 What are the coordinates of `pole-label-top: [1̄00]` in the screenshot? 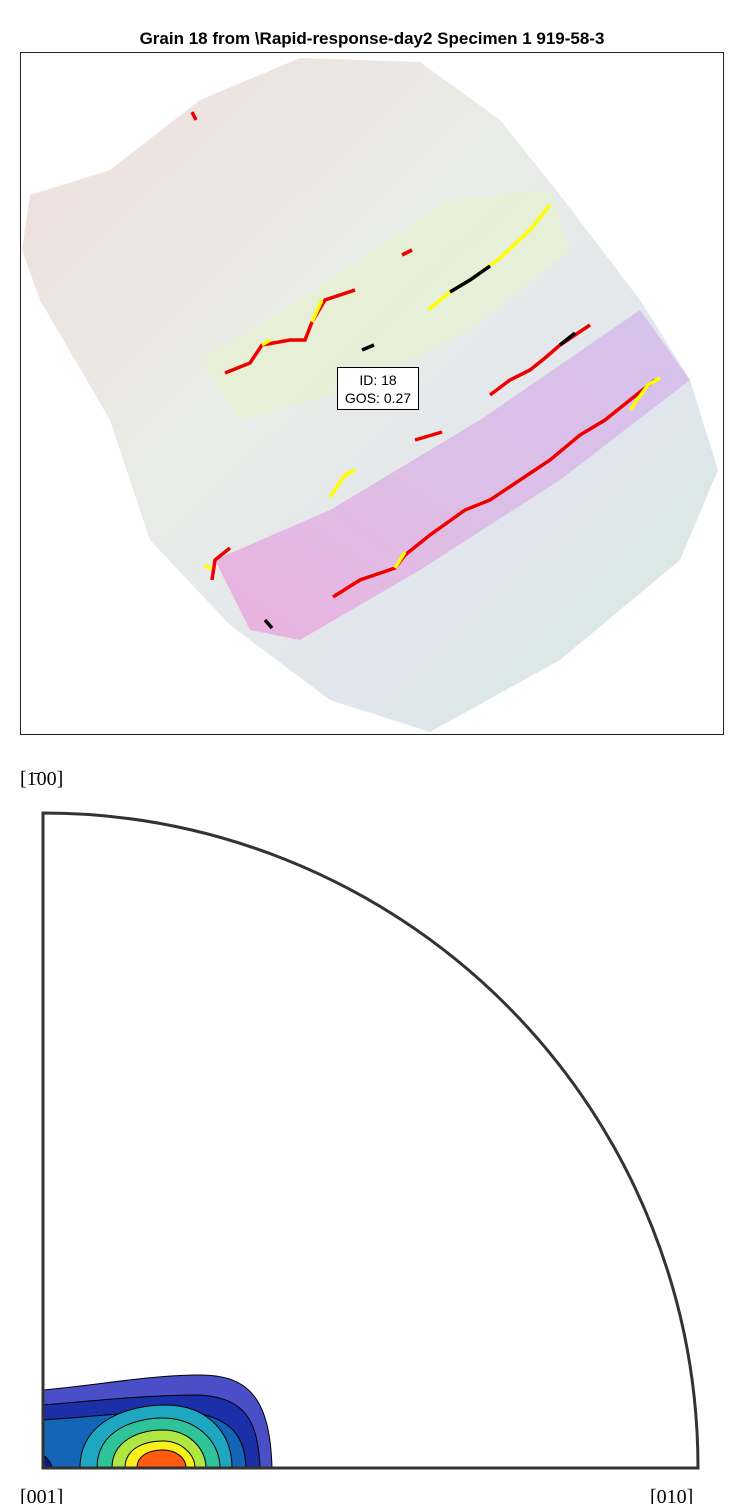 It's located at (41, 779).